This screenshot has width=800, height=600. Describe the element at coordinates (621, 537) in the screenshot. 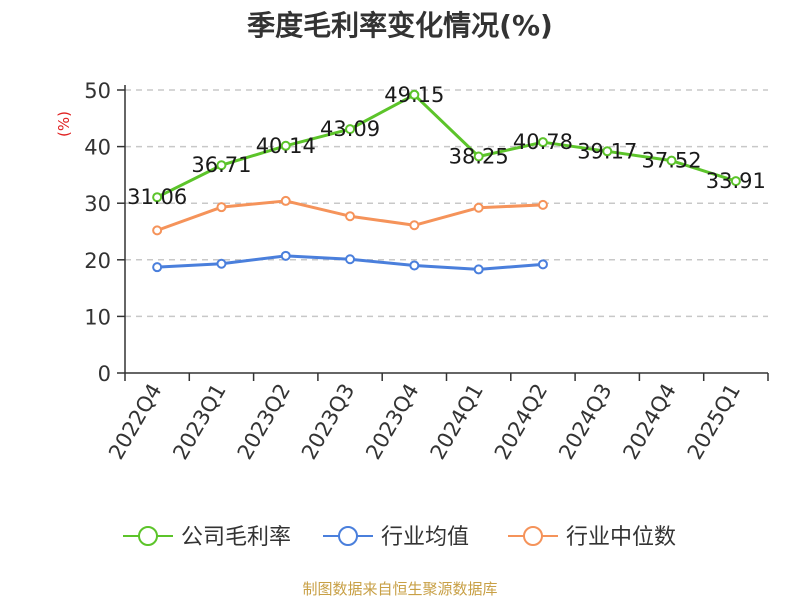

I see `legend-item: 行业中位数` at that location.